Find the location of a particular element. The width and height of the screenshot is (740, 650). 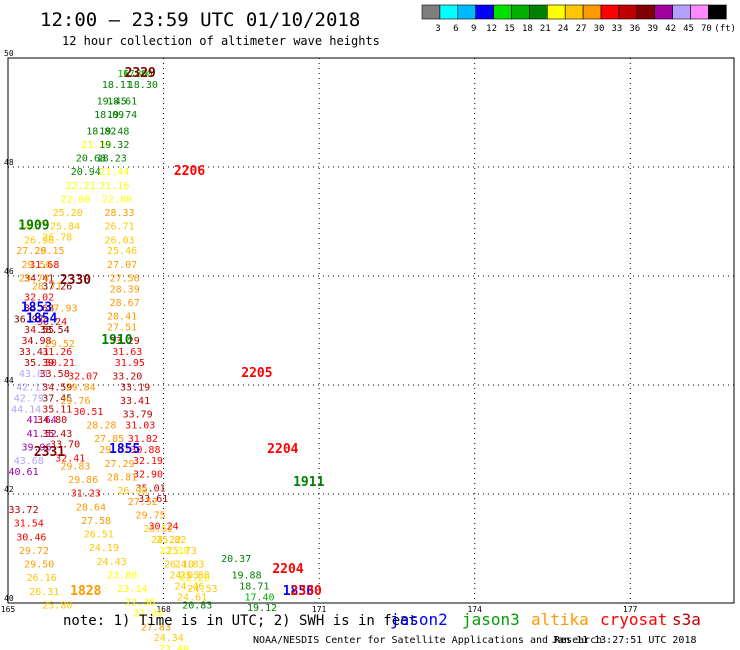

wave-height-value: 31.03 is located at coordinates (140, 426).